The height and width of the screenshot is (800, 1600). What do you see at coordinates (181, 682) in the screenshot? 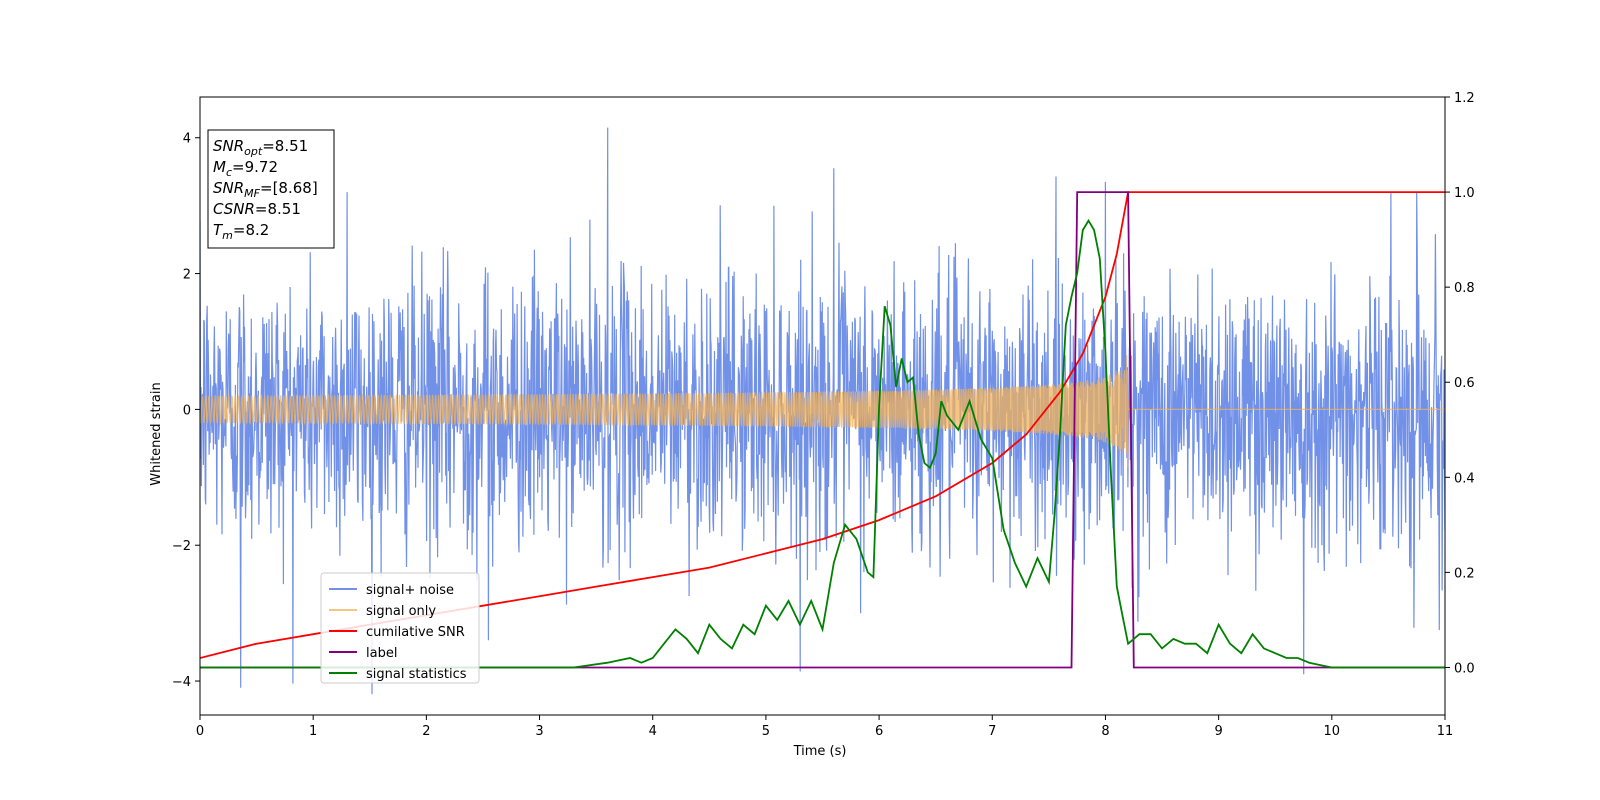
I see `y-tick-label: −4` at bounding box center [181, 682].